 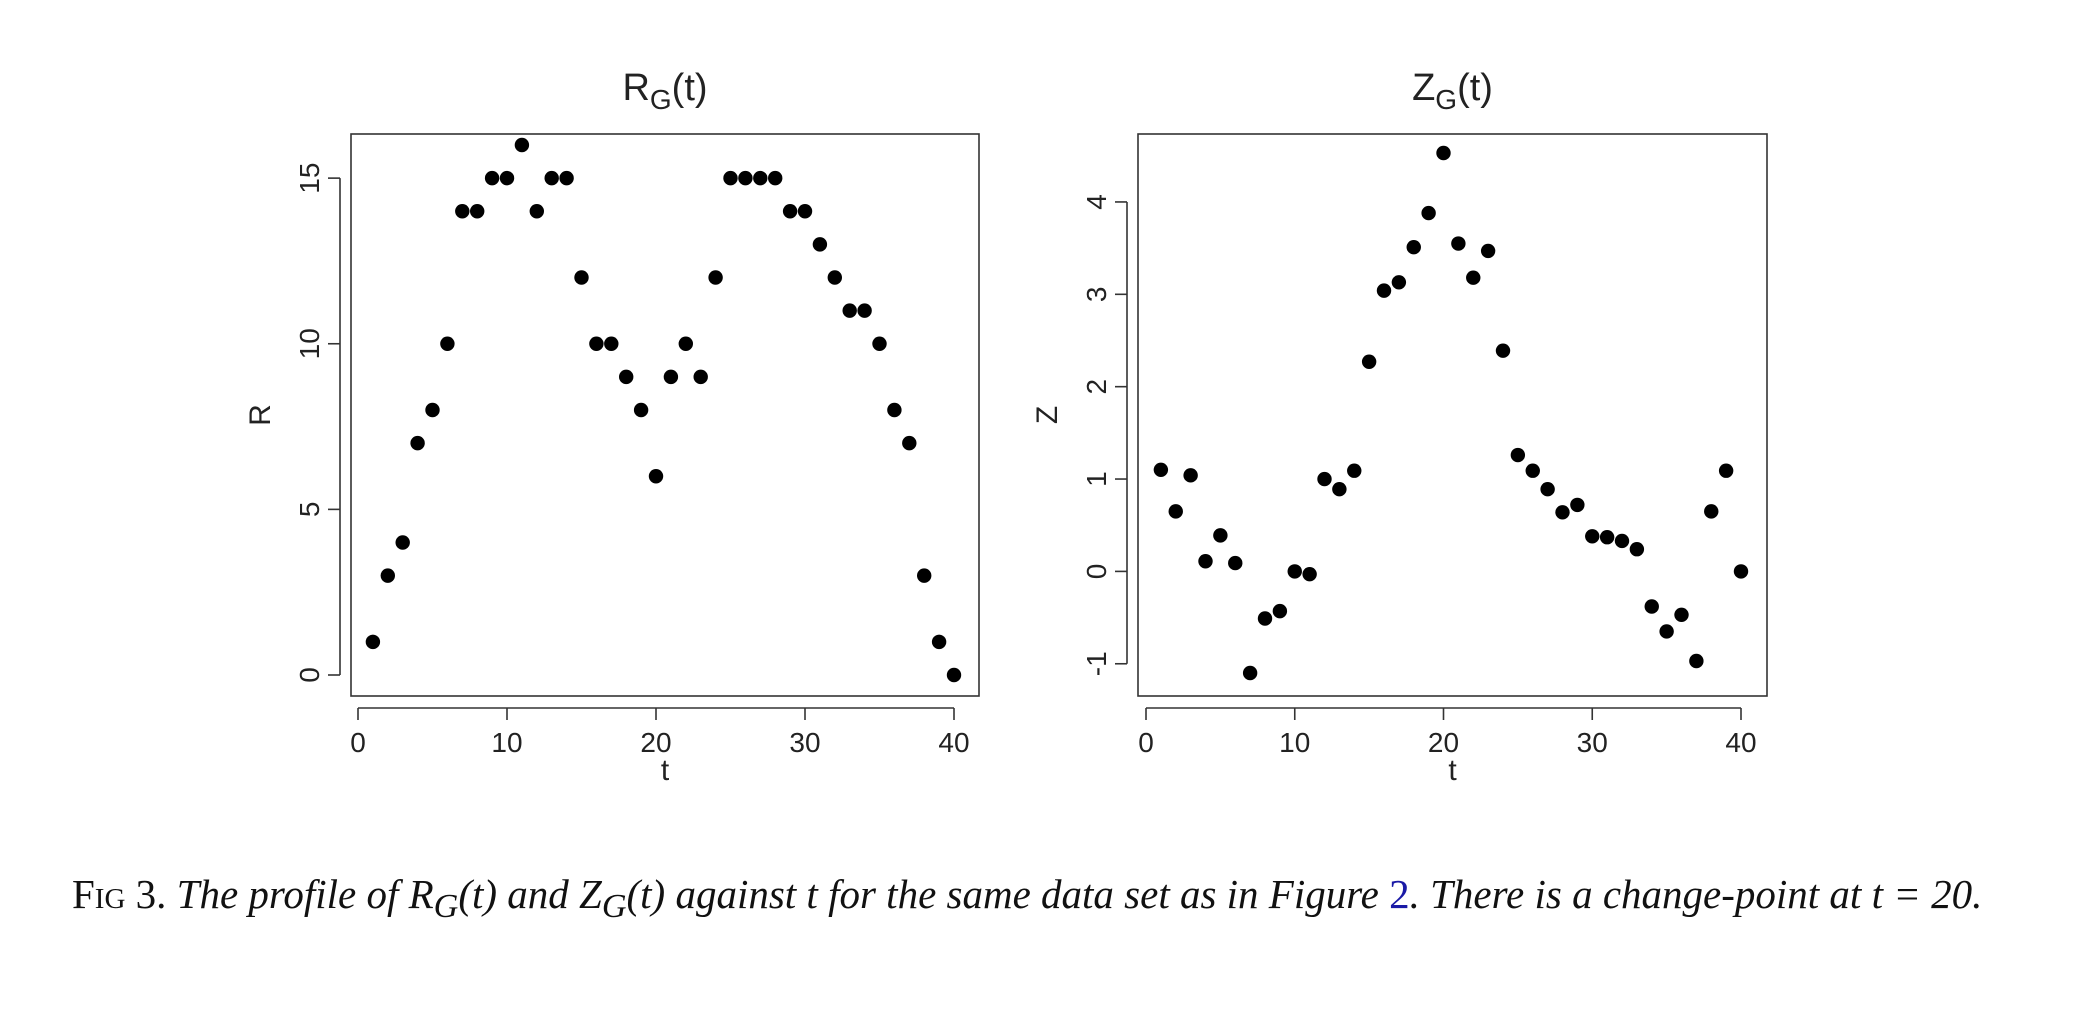 I want to click on chart-2-y-tick-label: 0, so click(x=1096, y=572).